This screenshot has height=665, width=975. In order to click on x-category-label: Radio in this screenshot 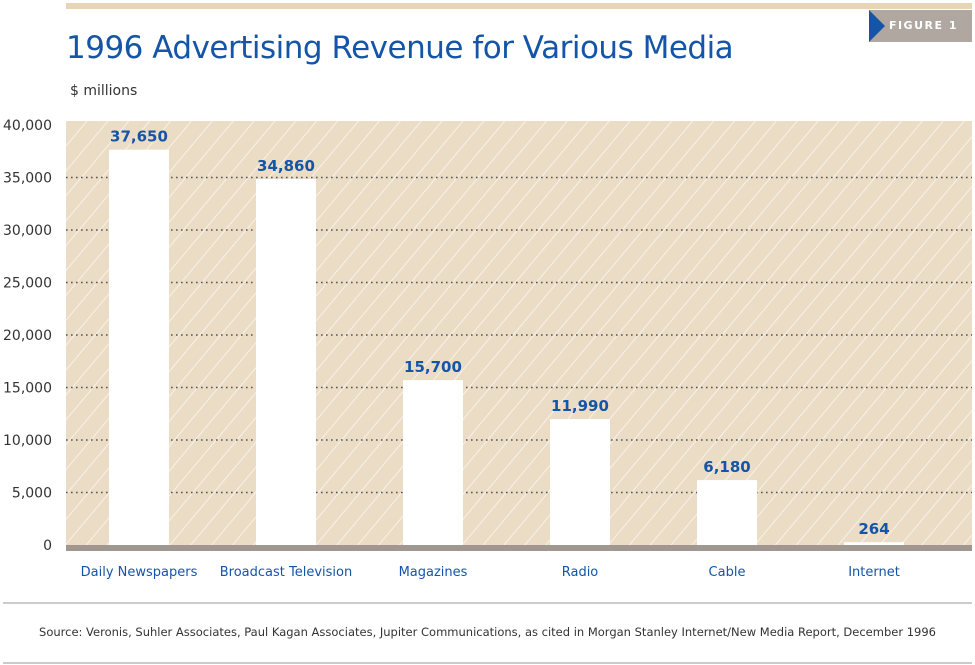, I will do `click(580, 572)`.